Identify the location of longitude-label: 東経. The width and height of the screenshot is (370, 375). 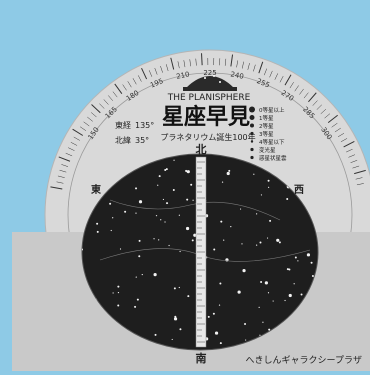
(123, 125).